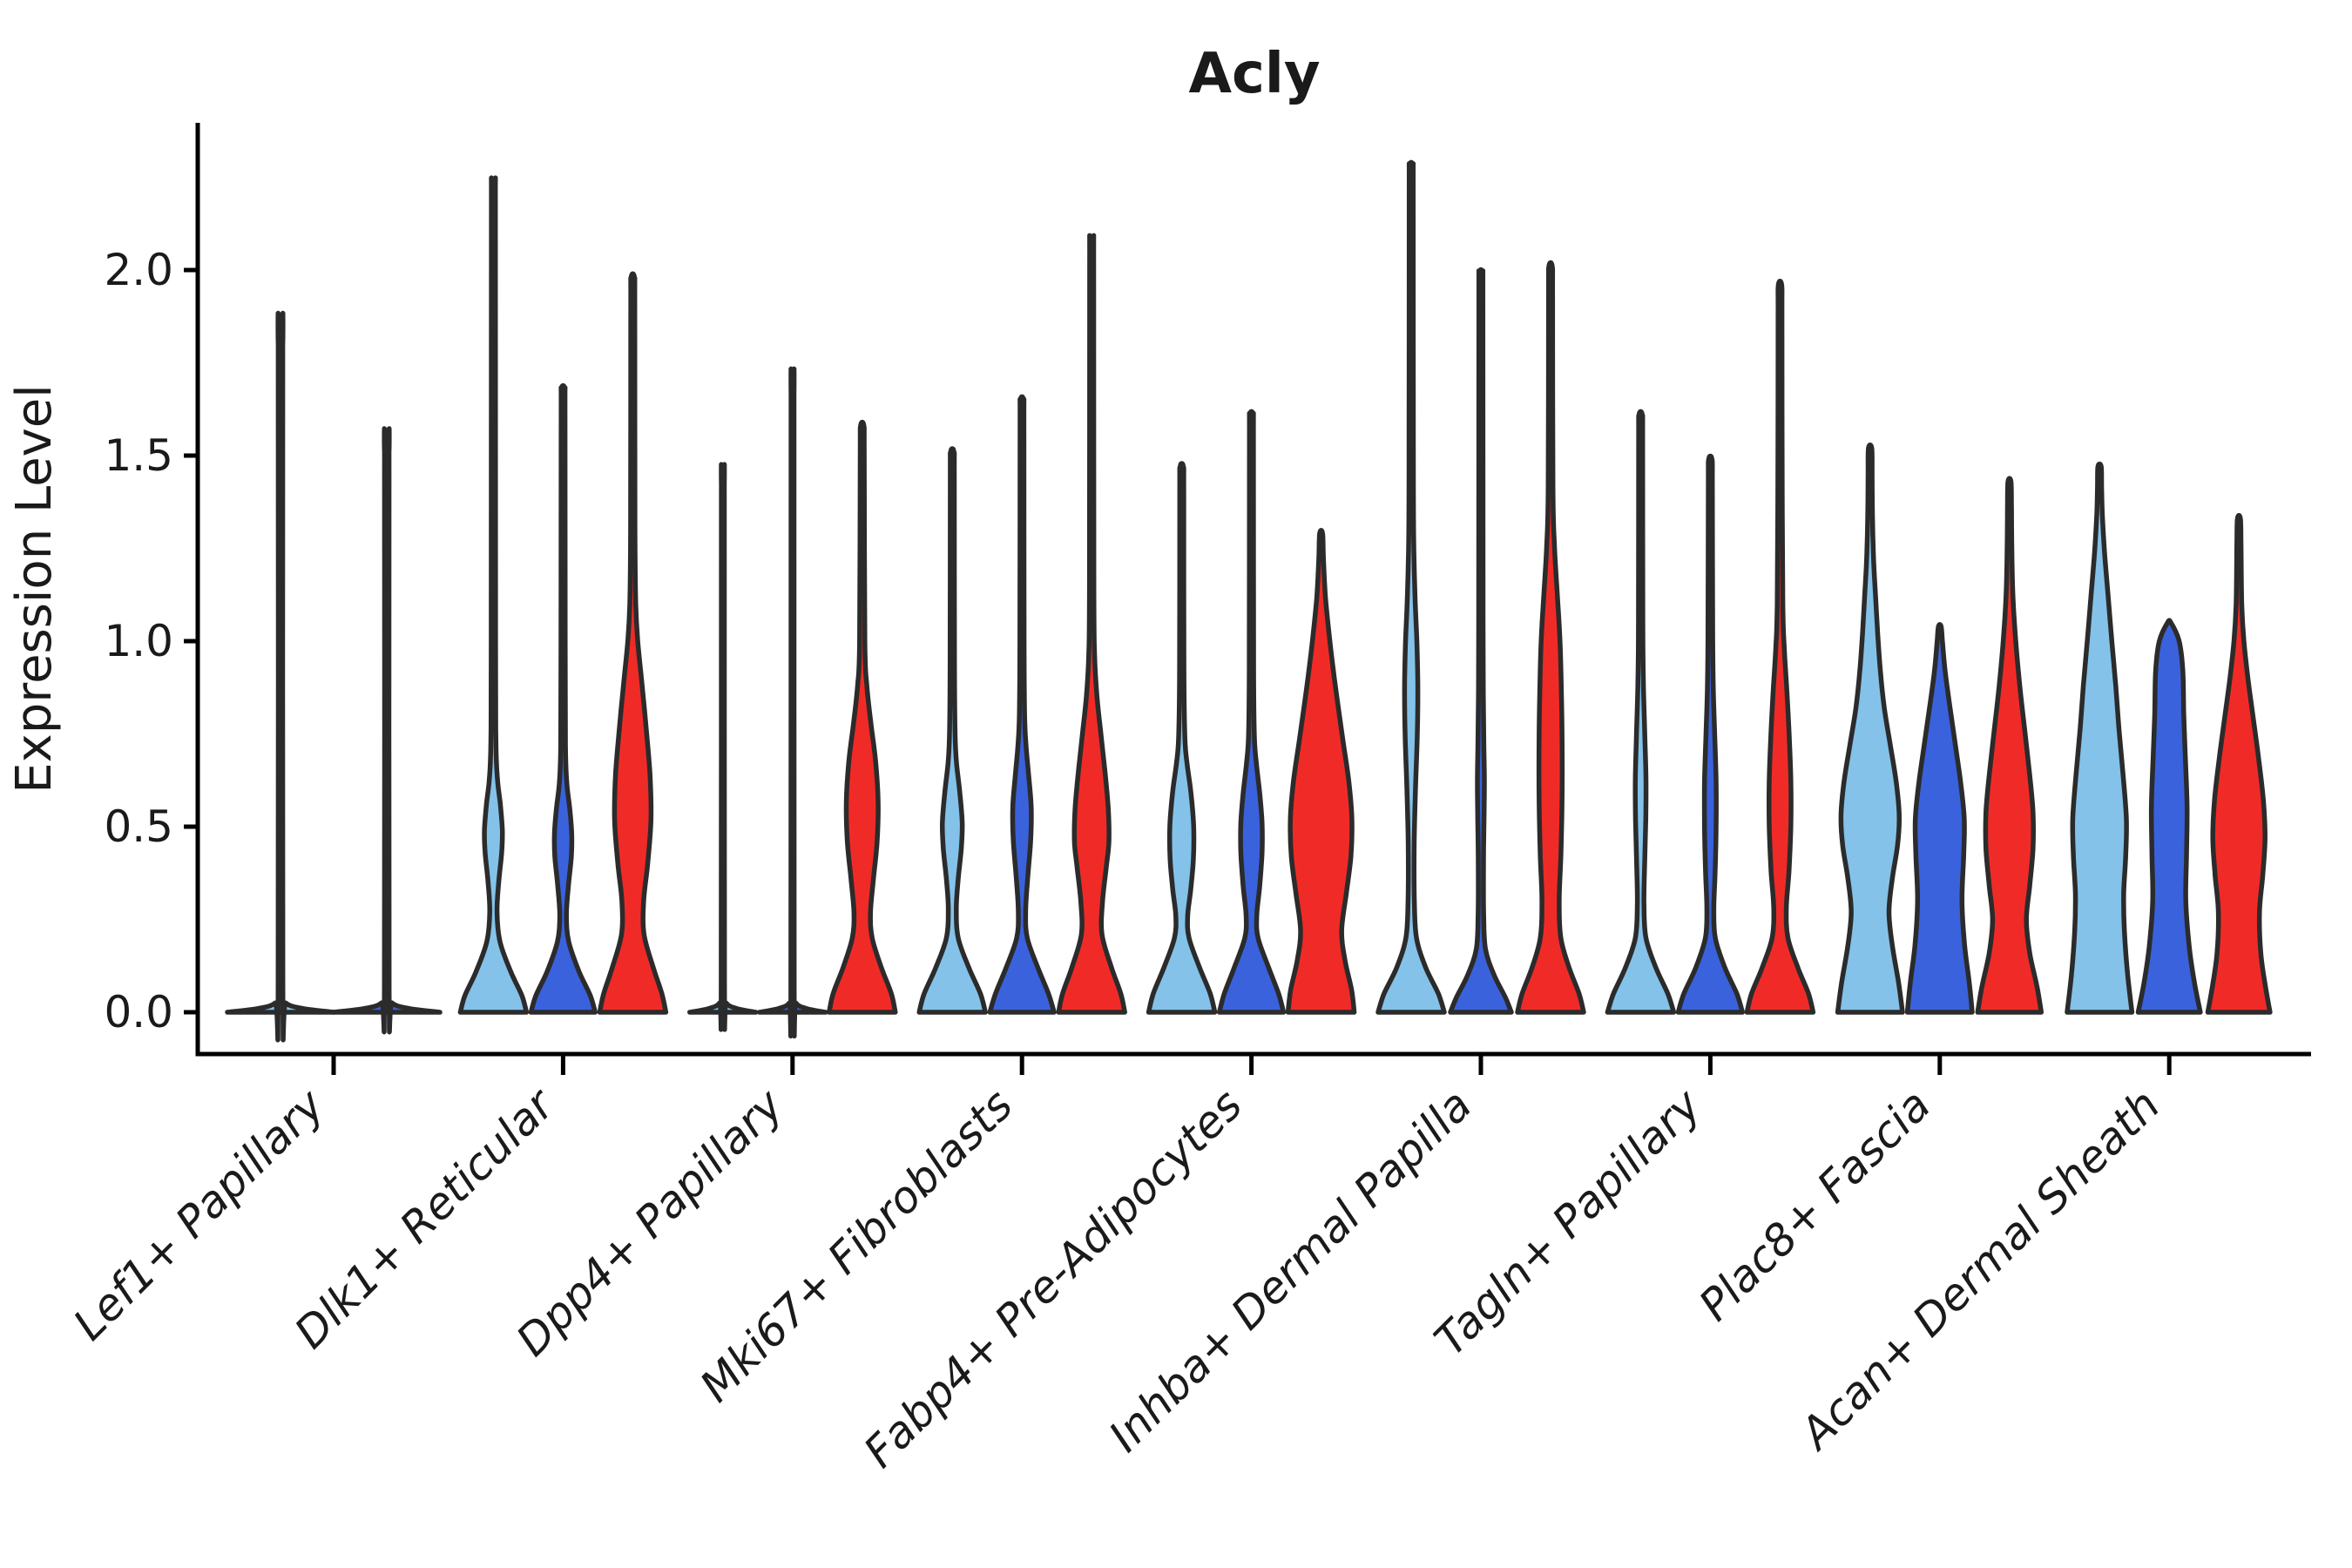  What do you see at coordinates (1641, 712) in the screenshot?
I see `violin-7-lightblue` at bounding box center [1641, 712].